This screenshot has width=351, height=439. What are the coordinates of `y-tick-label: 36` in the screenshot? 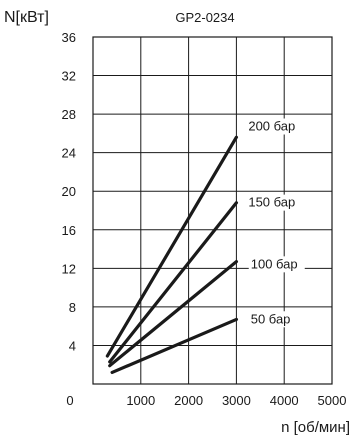 It's located at (69, 37).